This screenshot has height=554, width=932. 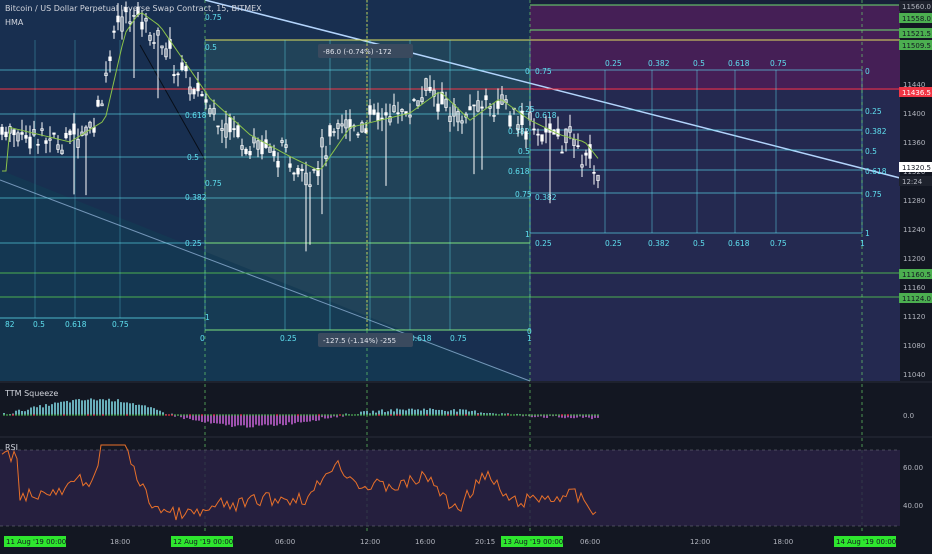 I want to click on time-tick: 18:00, so click(x=120, y=542).